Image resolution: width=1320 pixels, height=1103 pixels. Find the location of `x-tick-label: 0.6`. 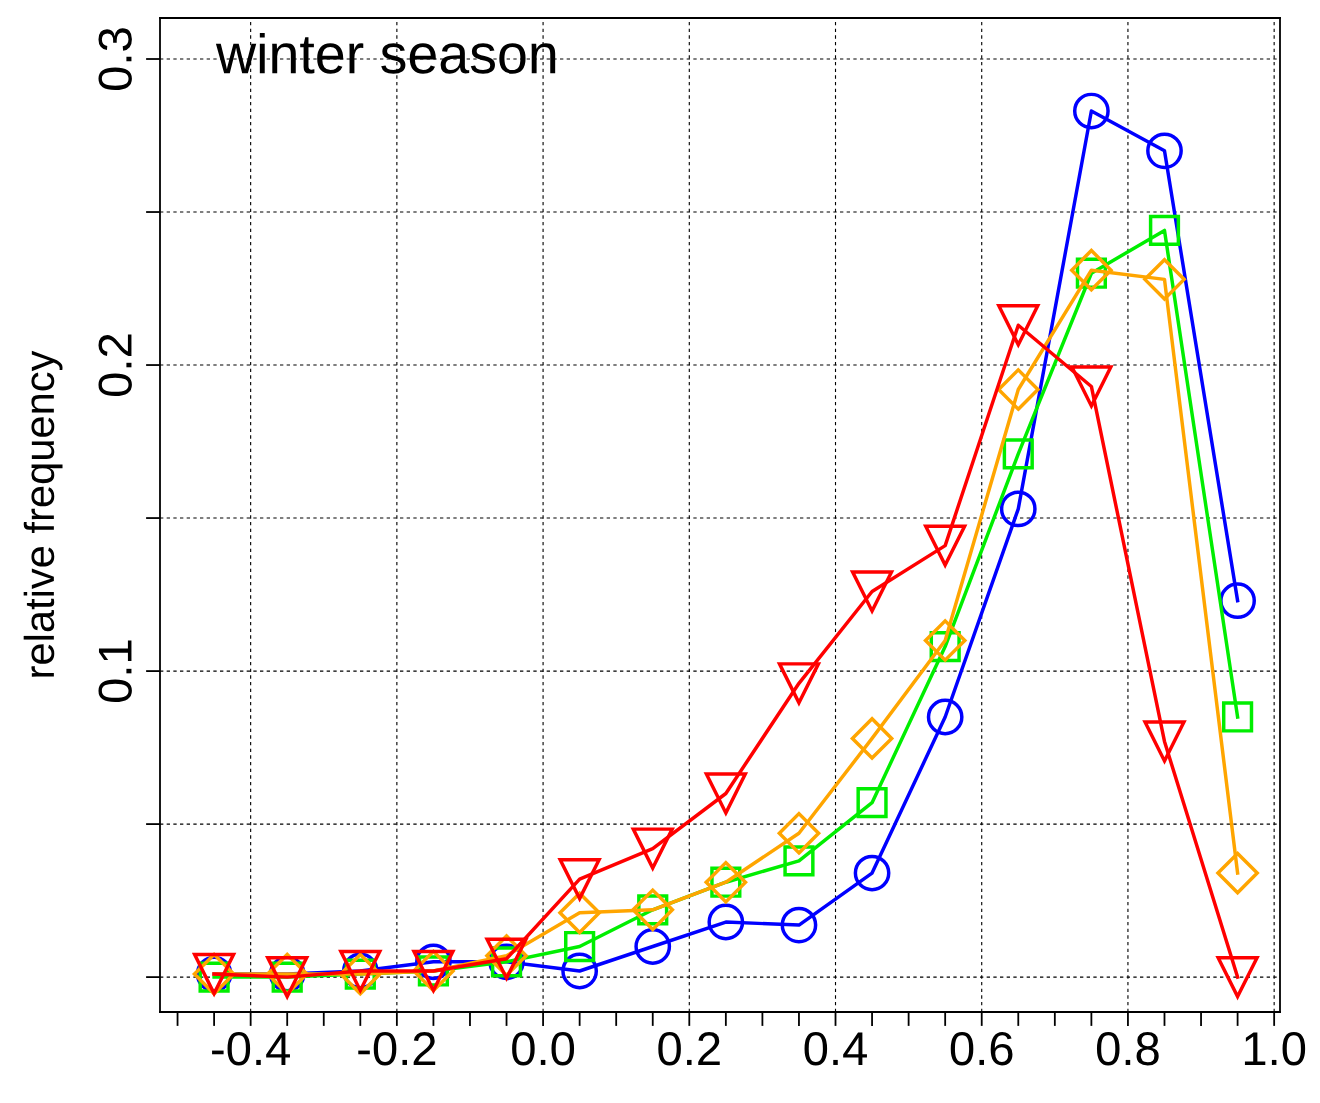

x-tick-label: 0.6 is located at coordinates (981, 1049).